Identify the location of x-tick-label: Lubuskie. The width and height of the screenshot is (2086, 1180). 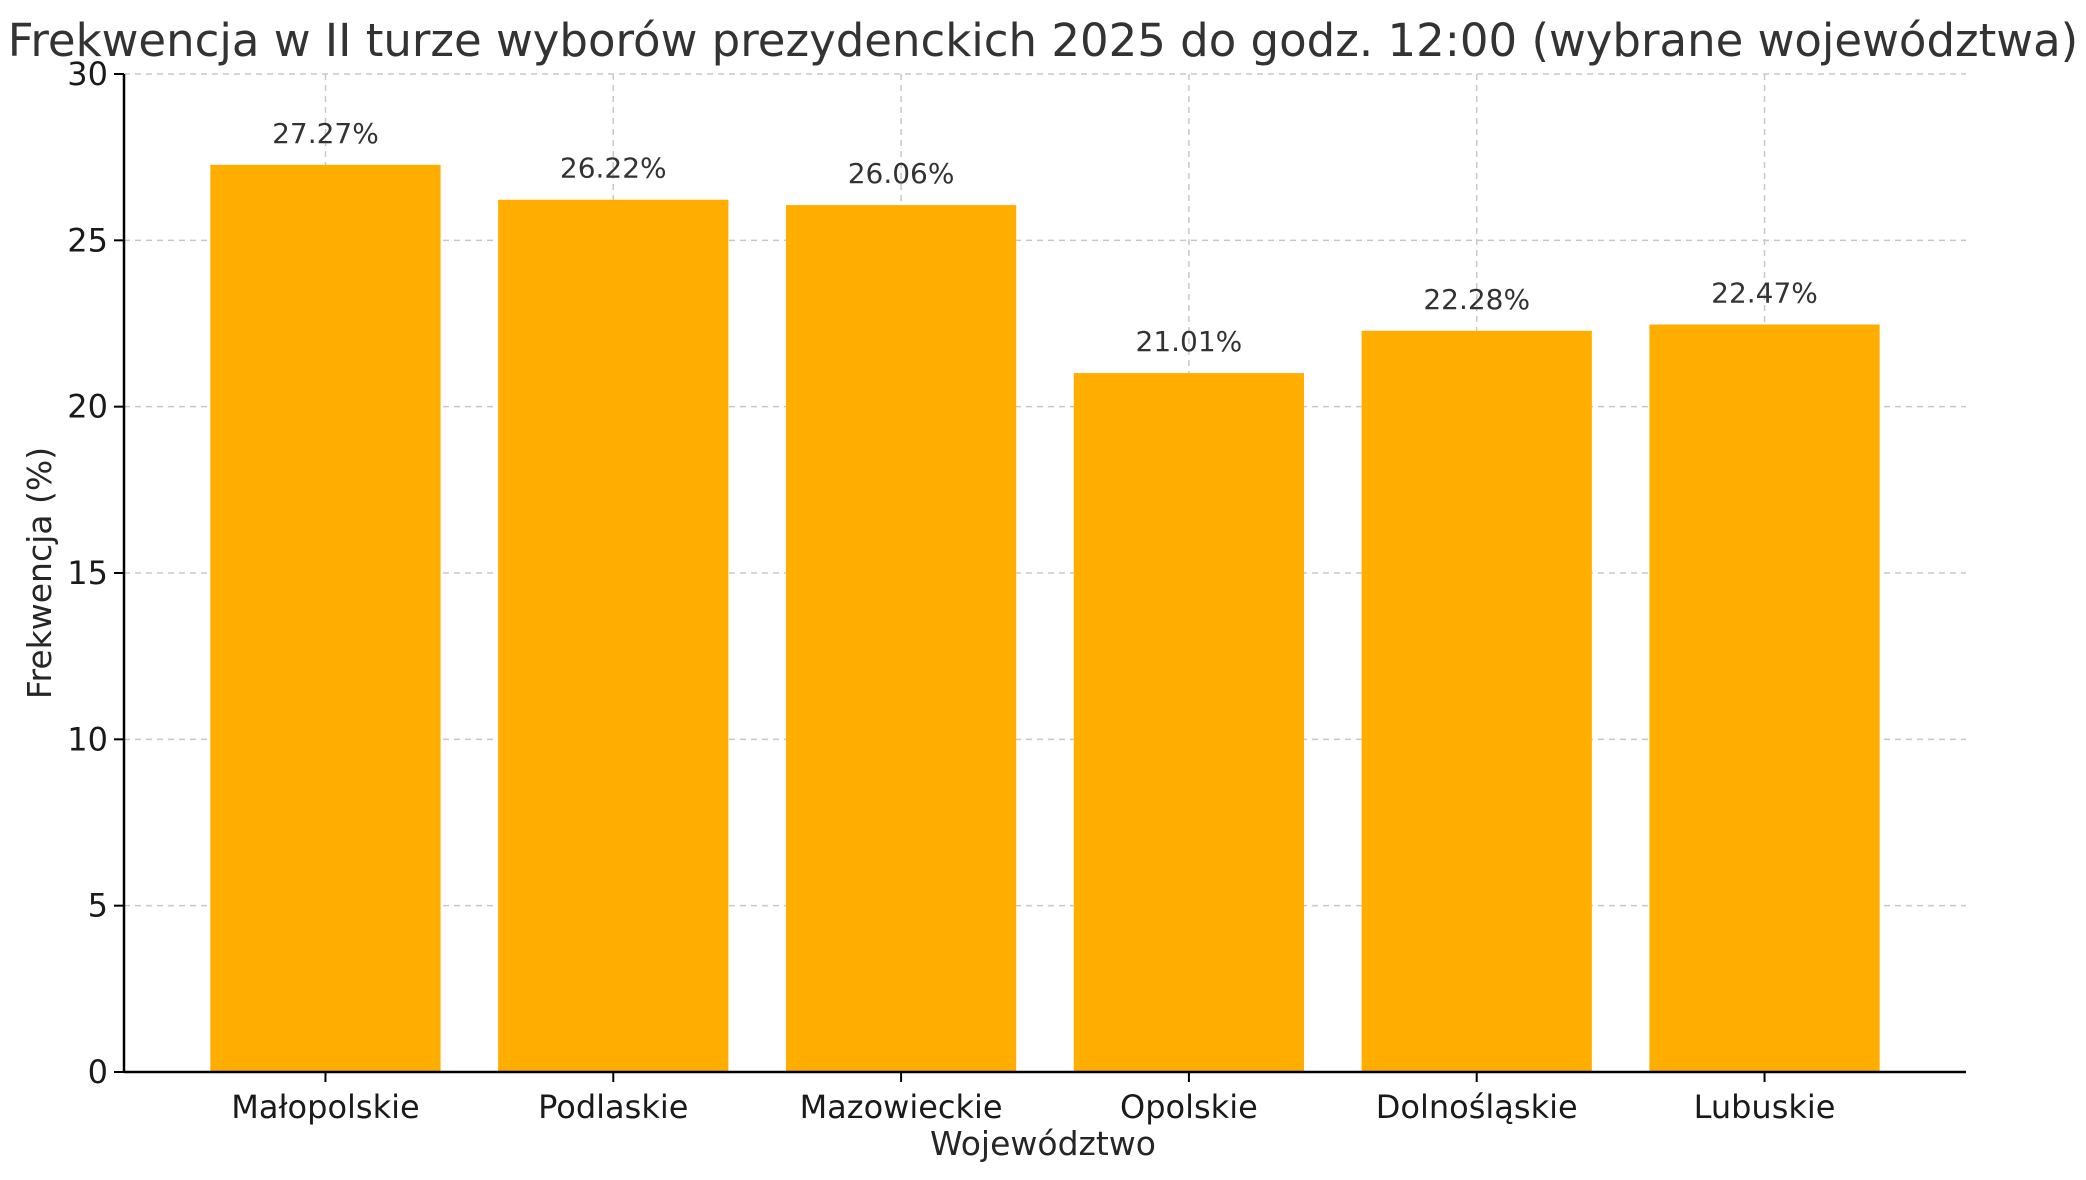
(1765, 1107).